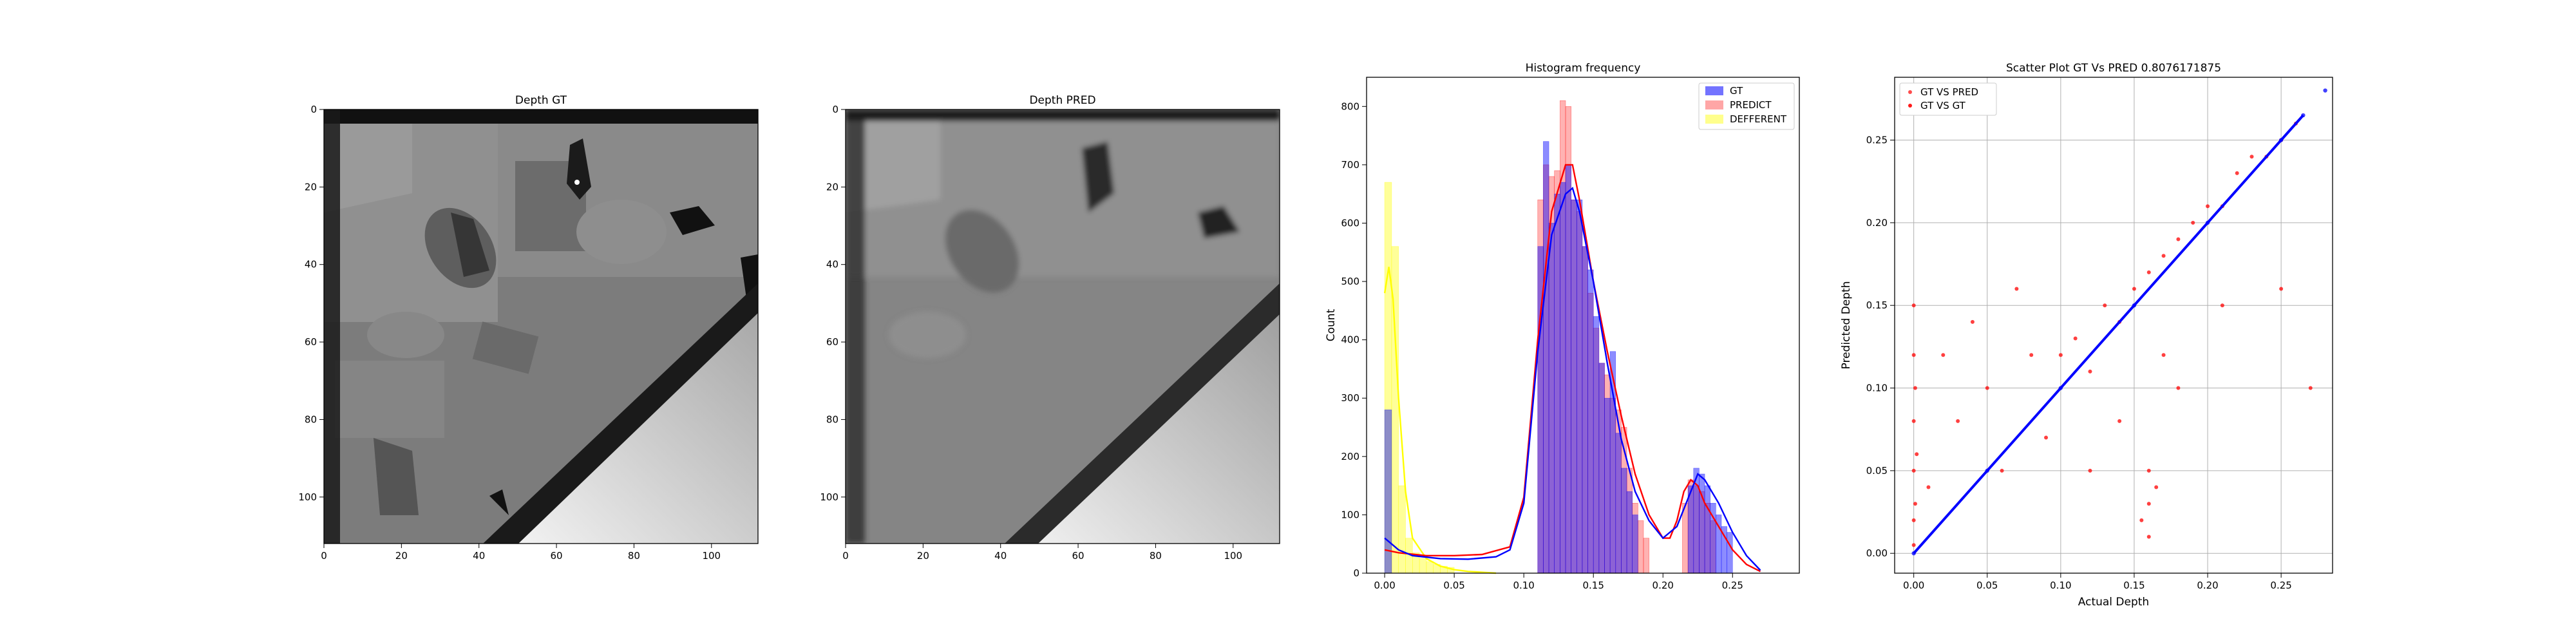 The width and height of the screenshot is (2576, 644). What do you see at coordinates (1063, 326) in the screenshot?
I see `depth-pred-image` at bounding box center [1063, 326].